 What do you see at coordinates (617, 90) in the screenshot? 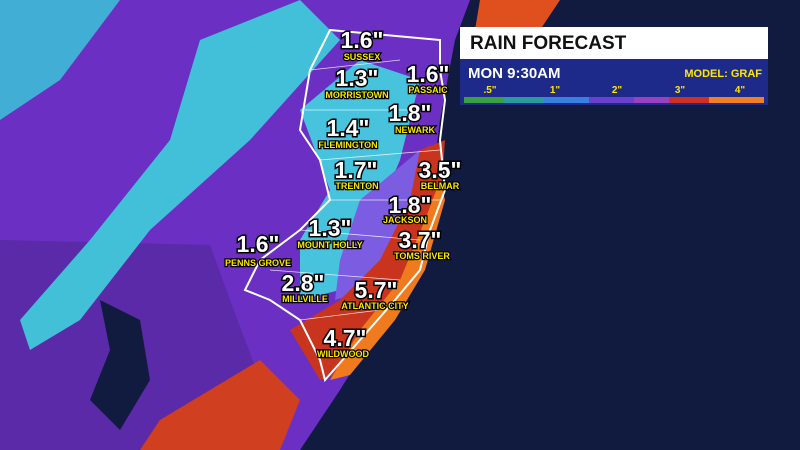
I see `scale-label: 2"` at bounding box center [617, 90].